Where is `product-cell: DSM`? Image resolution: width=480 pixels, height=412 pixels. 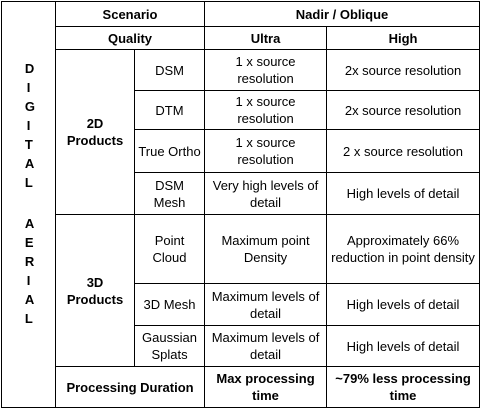 product-cell: DSM is located at coordinates (169, 70).